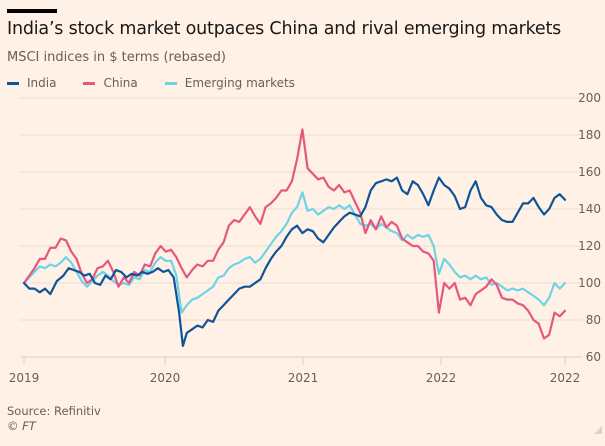 This screenshot has height=446, width=605. What do you see at coordinates (21, 426) in the screenshot?
I see `copyright-note: © FT` at bounding box center [21, 426].